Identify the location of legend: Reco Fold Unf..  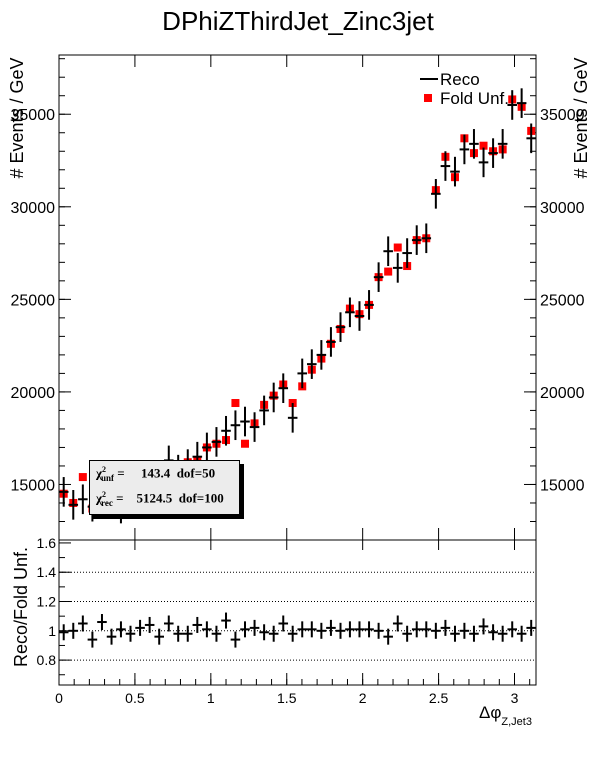
(464, 89).